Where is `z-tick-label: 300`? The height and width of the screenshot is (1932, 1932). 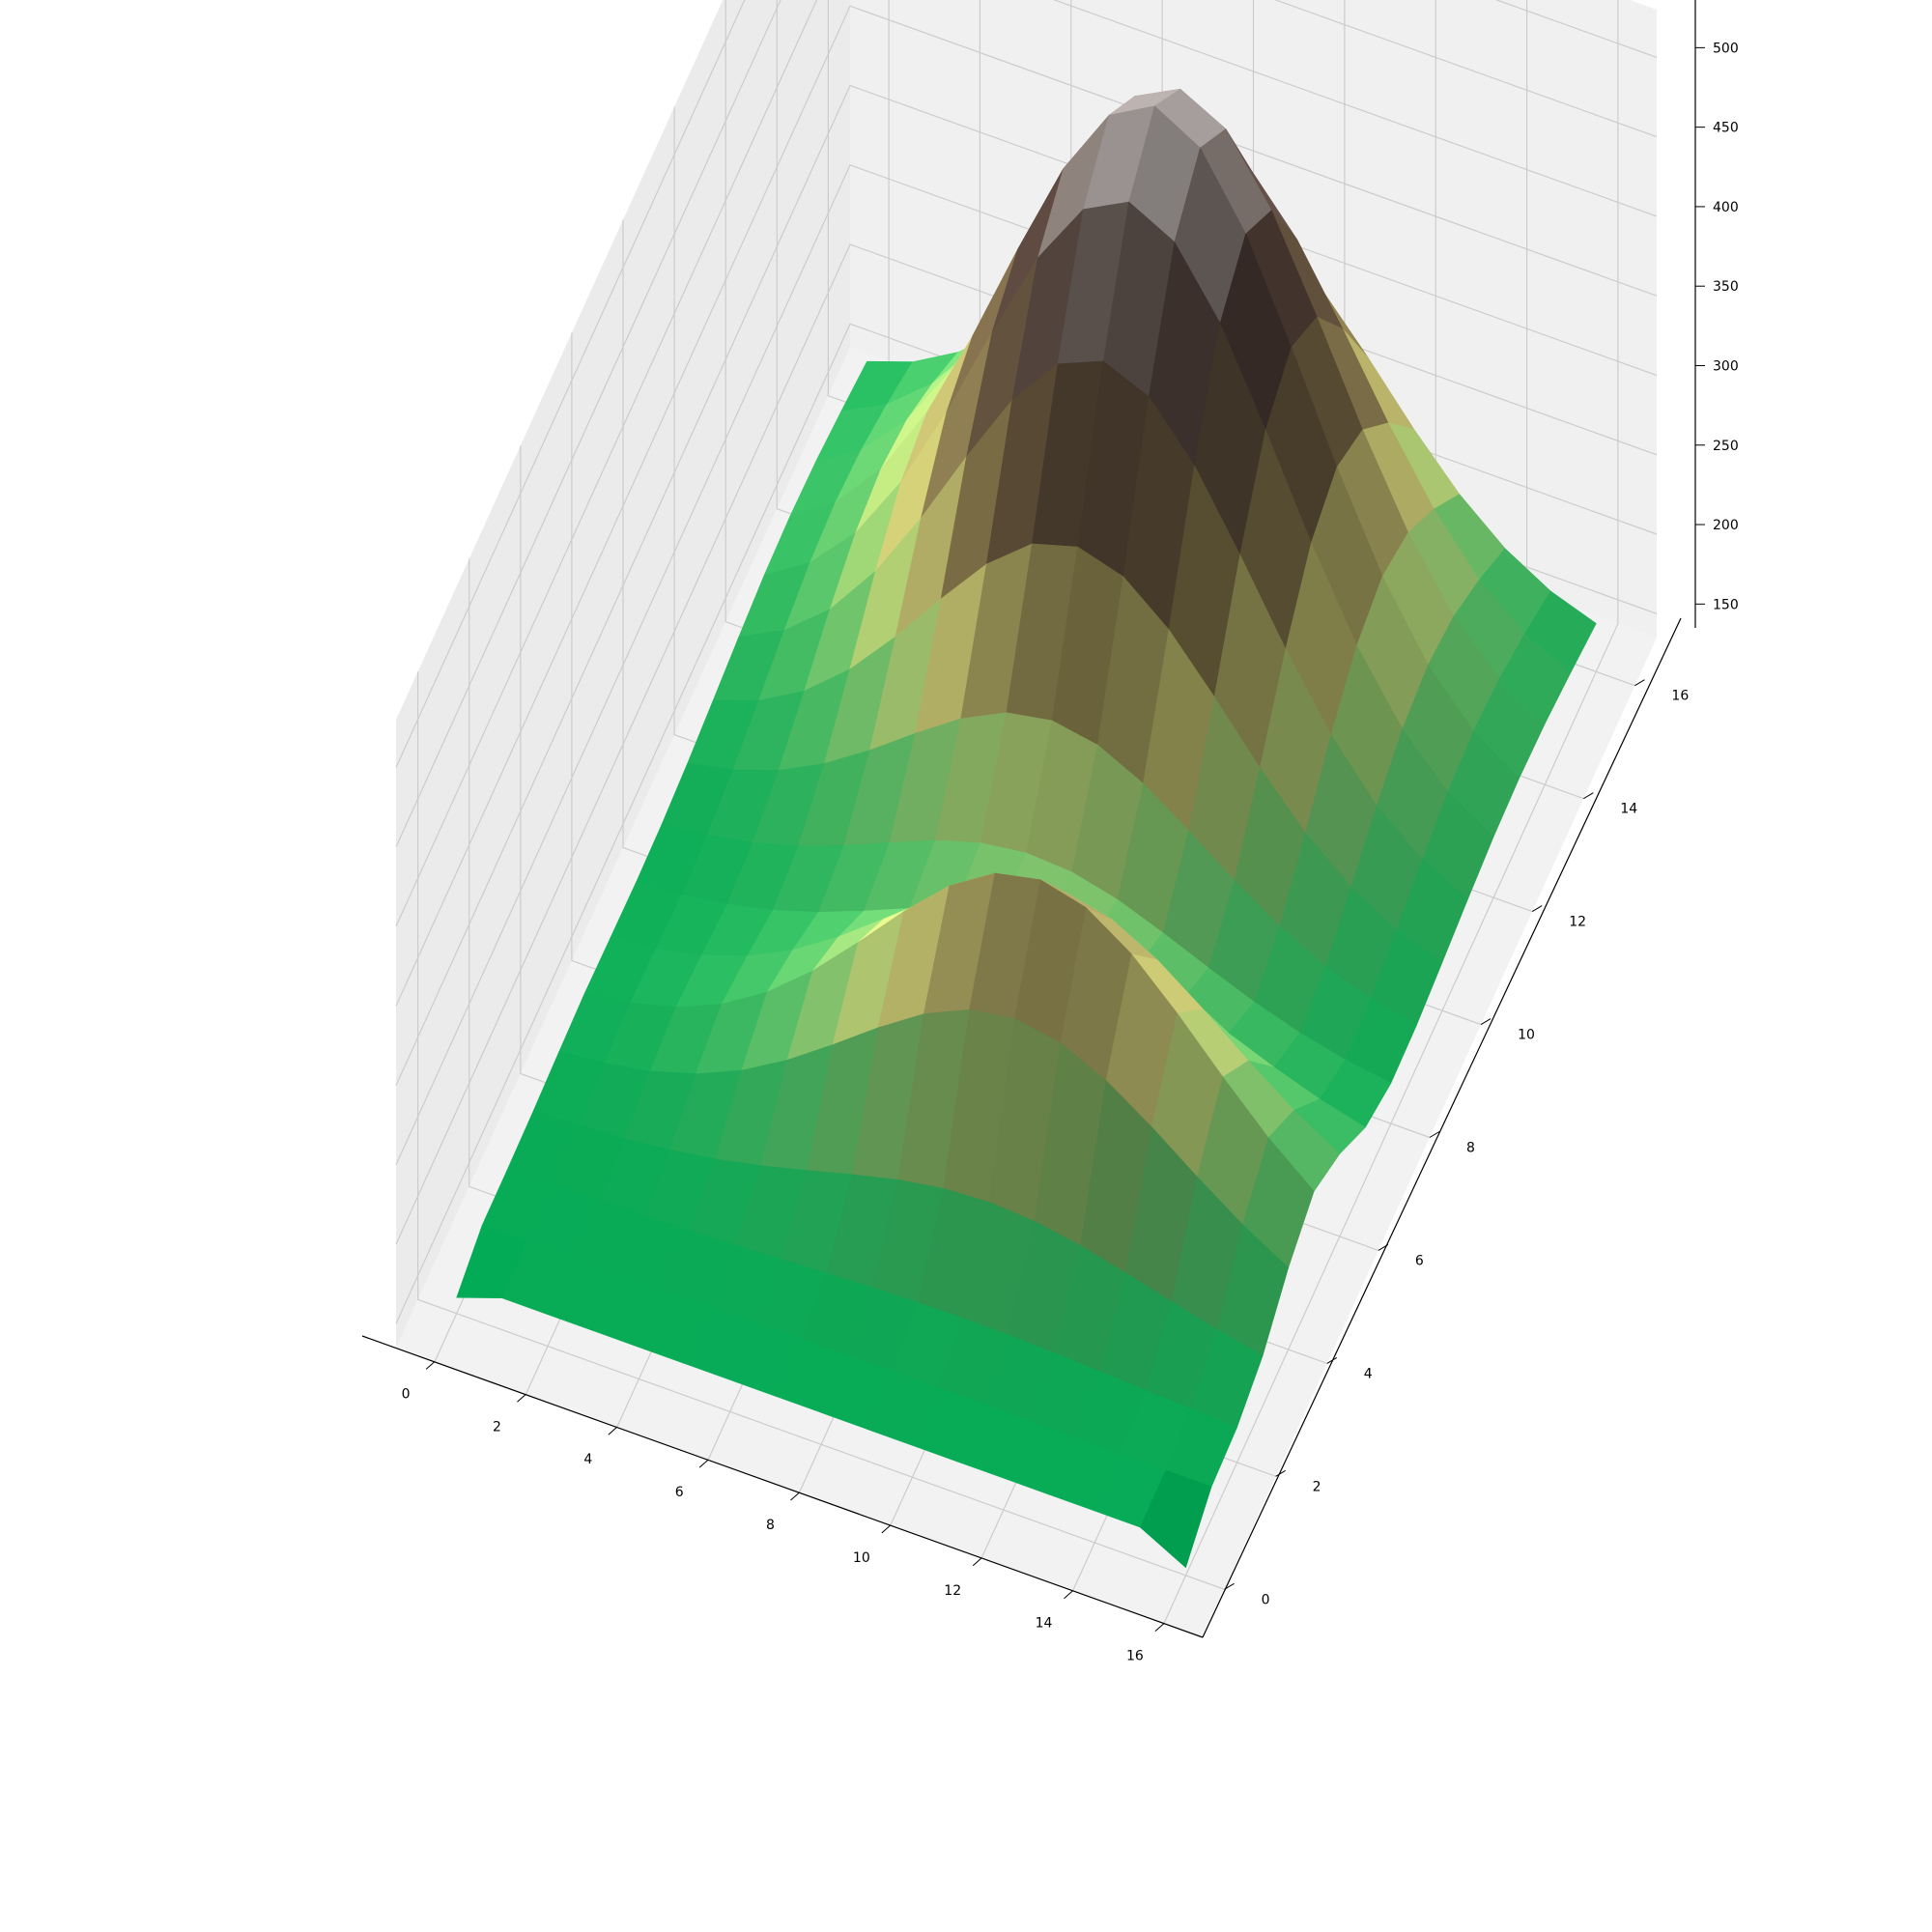 z-tick-label: 300 is located at coordinates (1726, 366).